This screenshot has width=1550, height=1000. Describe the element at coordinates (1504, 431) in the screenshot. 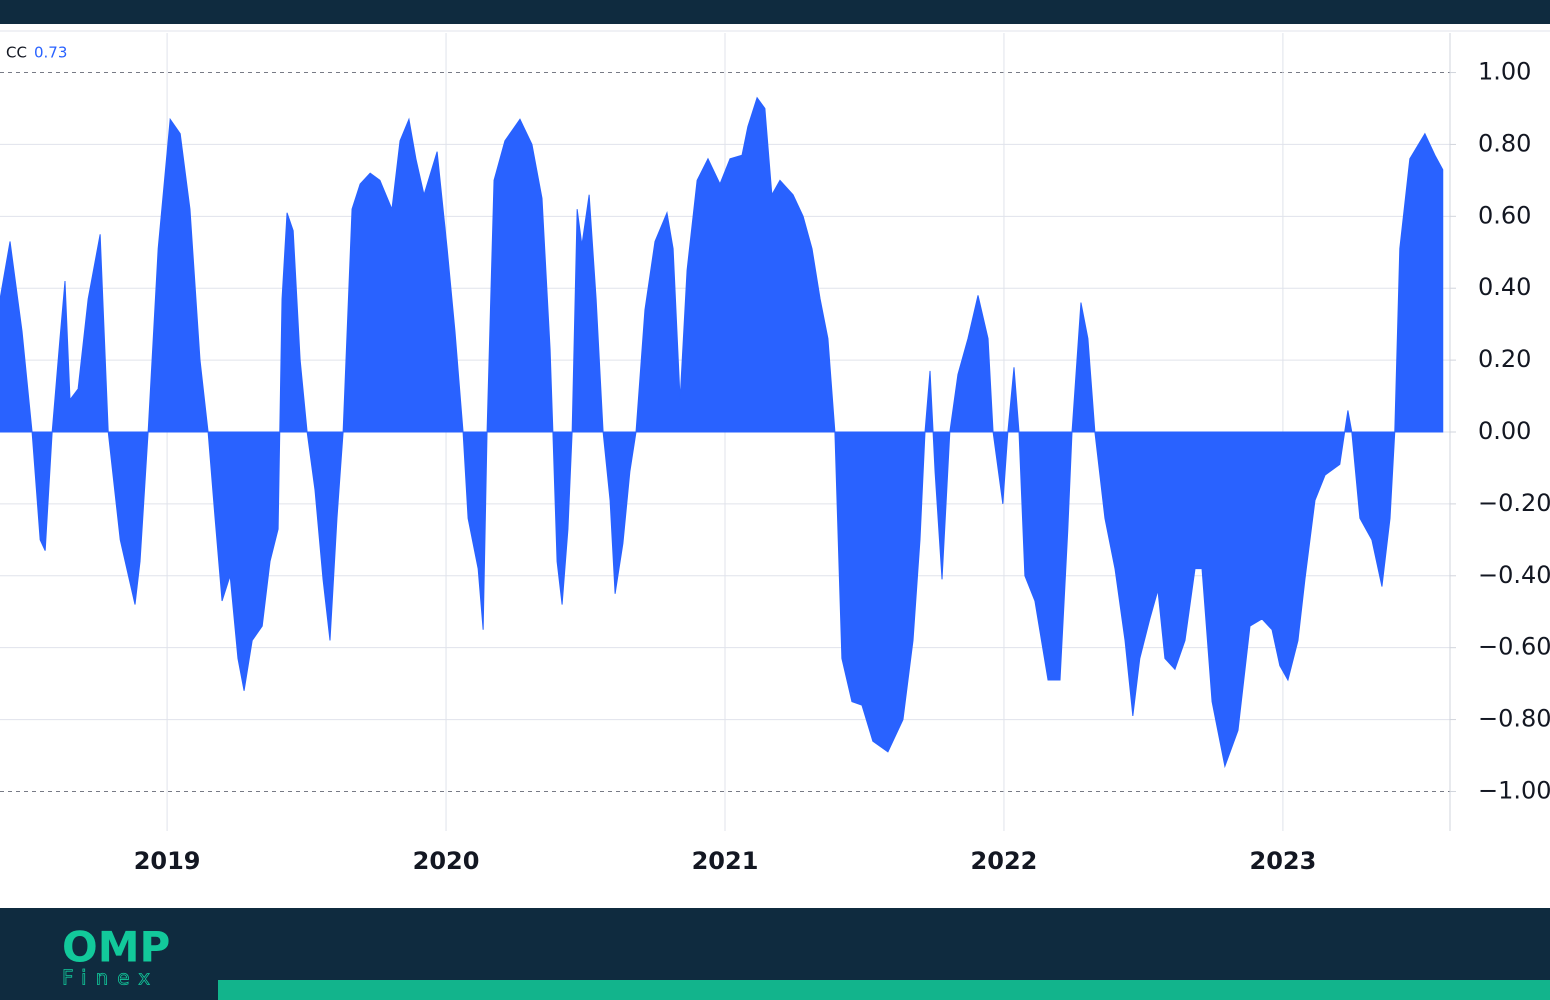

I see `y-tick-label: 0.00` at that location.